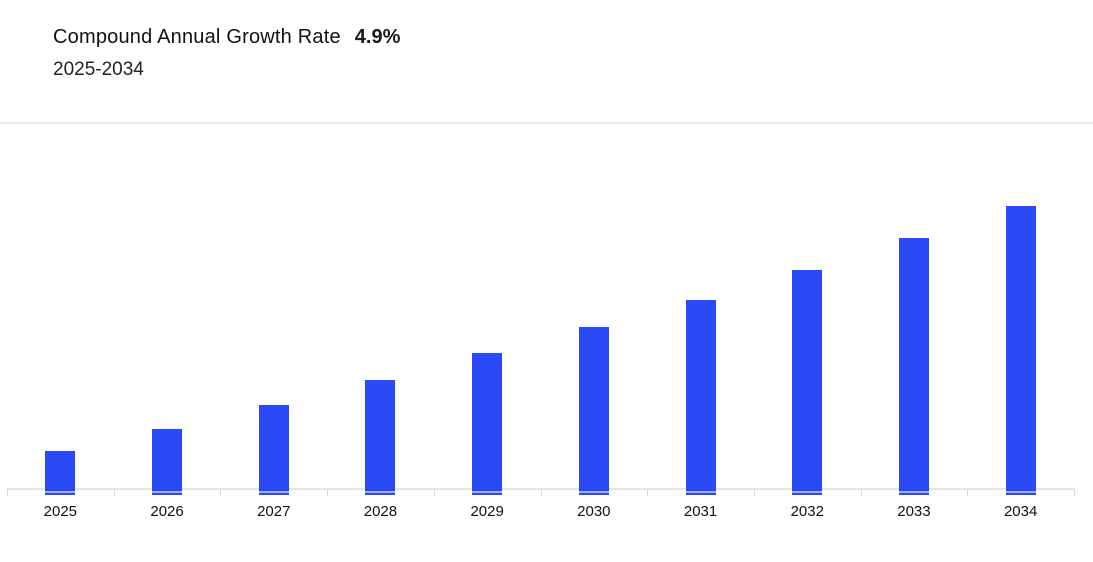 Image resolution: width=1093 pixels, height=562 pixels. Describe the element at coordinates (98, 69) in the screenshot. I see `chart-subtitle: 2025-2034` at that location.